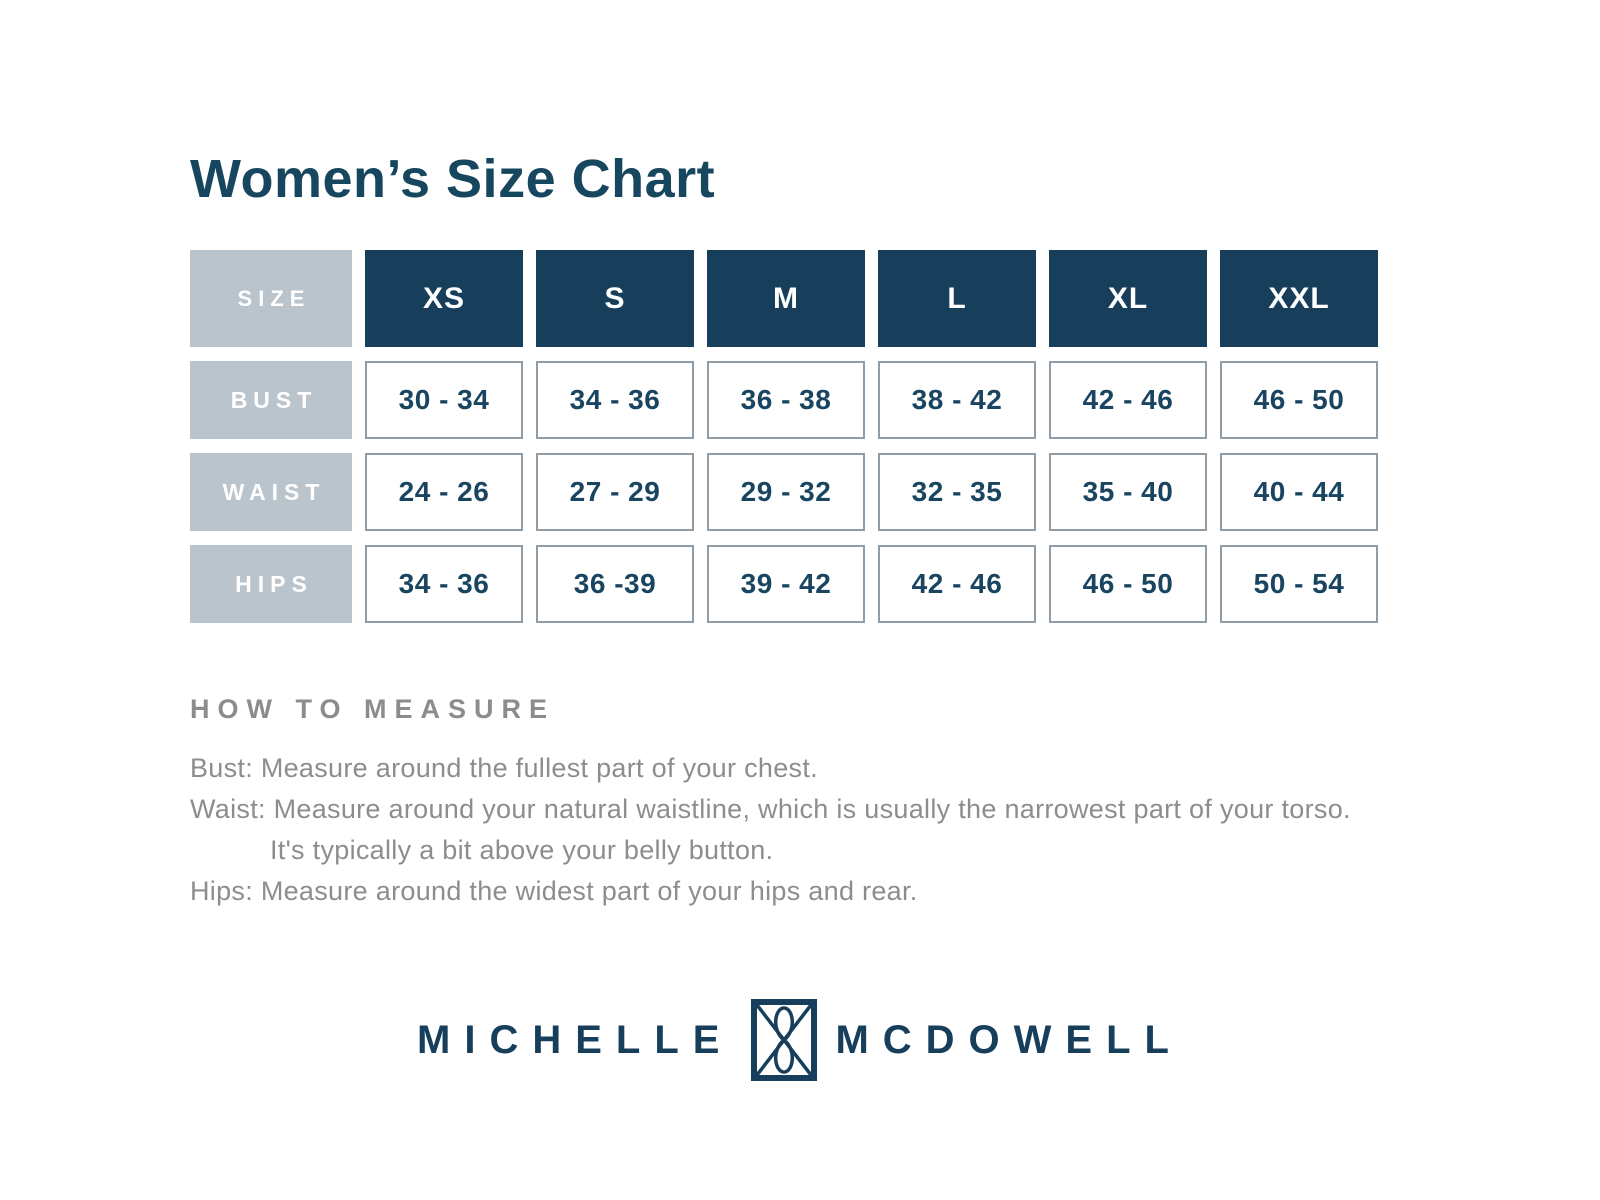 The height and width of the screenshot is (1200, 1600). Describe the element at coordinates (1128, 492) in the screenshot. I see `value-cell-waist-xl: 35 - 40` at that location.